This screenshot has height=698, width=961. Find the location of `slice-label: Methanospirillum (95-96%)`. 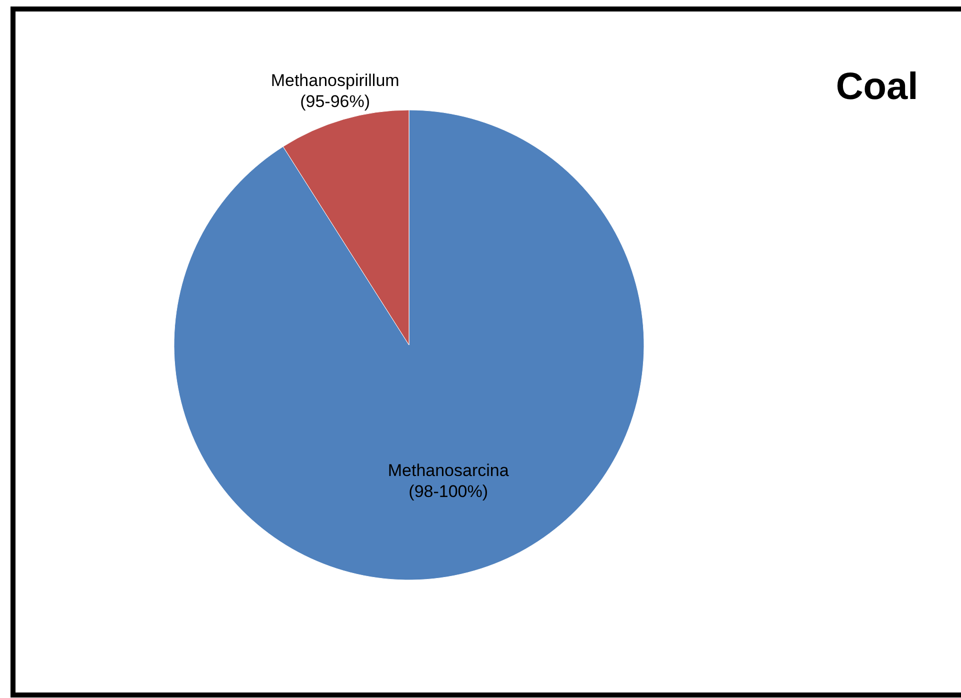

slice-label: Methanospirillum (95-96%) is located at coordinates (335, 91).